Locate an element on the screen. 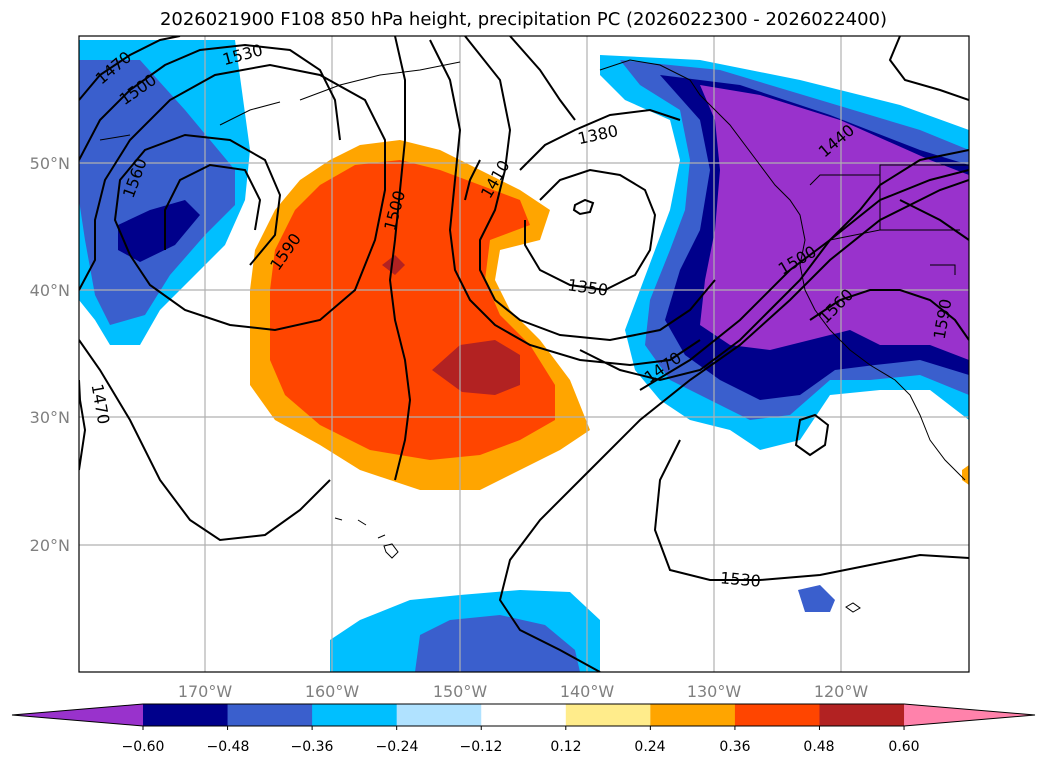 The height and width of the screenshot is (765, 1047). colorbar-tick-label: 0.12 is located at coordinates (565, 747).